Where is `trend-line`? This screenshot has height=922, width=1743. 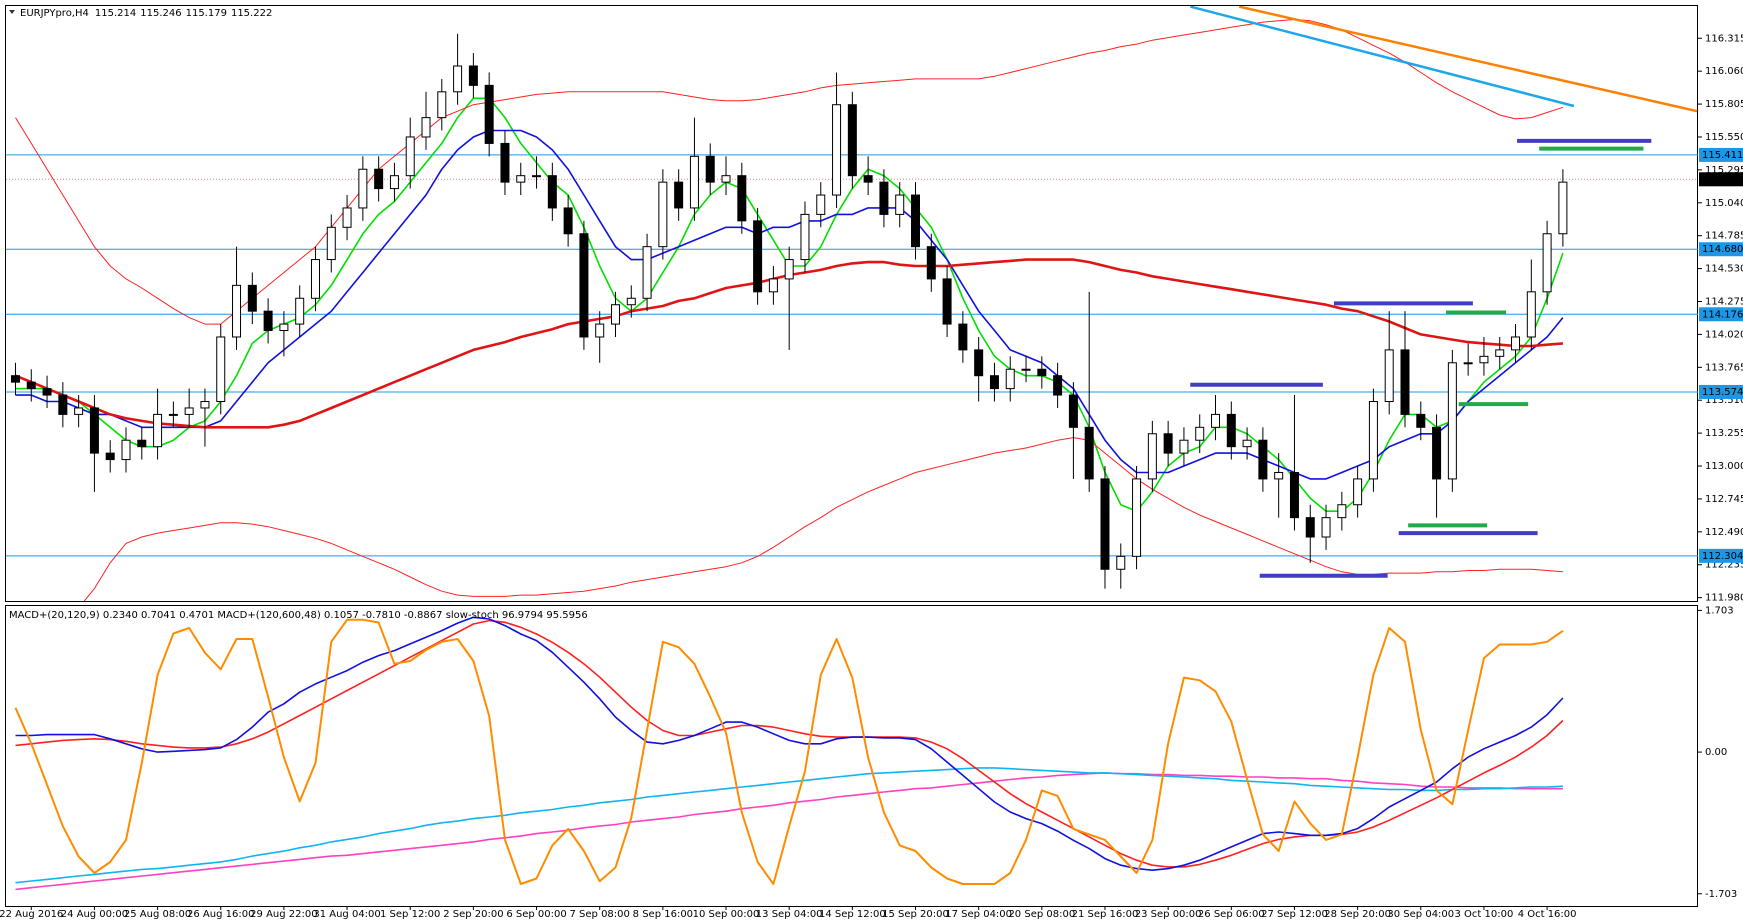 trend-line is located at coordinates (1382, 57).